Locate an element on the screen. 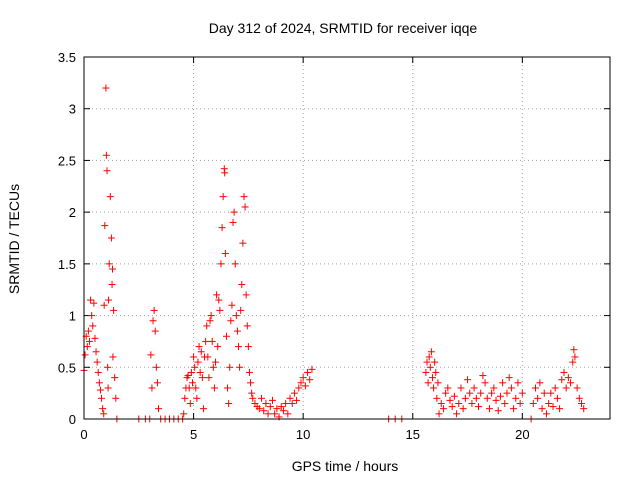 The height and width of the screenshot is (480, 640). y-tick-label: 0 is located at coordinates (72, 419).